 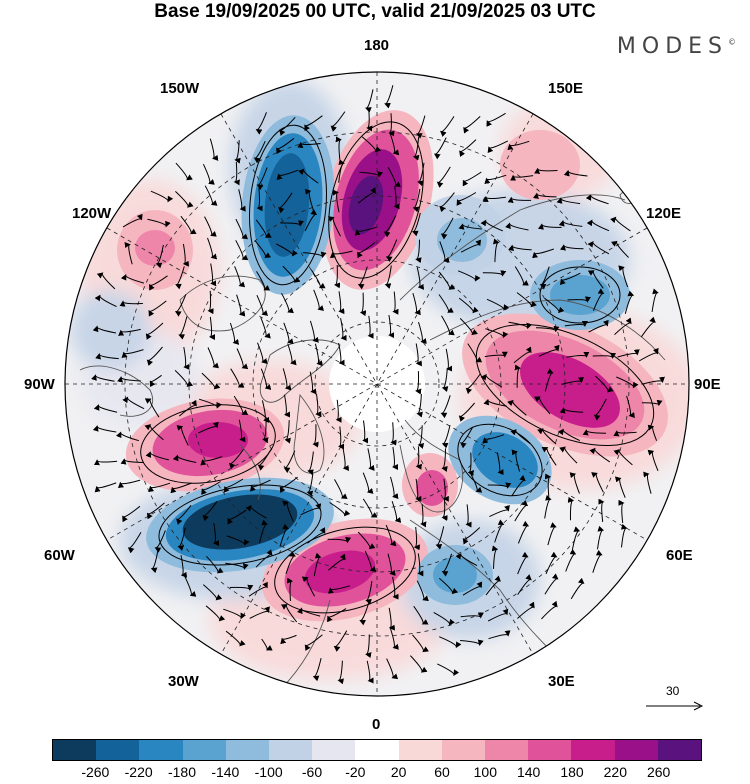 What do you see at coordinates (442, 772) in the screenshot?
I see `colorbar-tick-label: 60` at bounding box center [442, 772].